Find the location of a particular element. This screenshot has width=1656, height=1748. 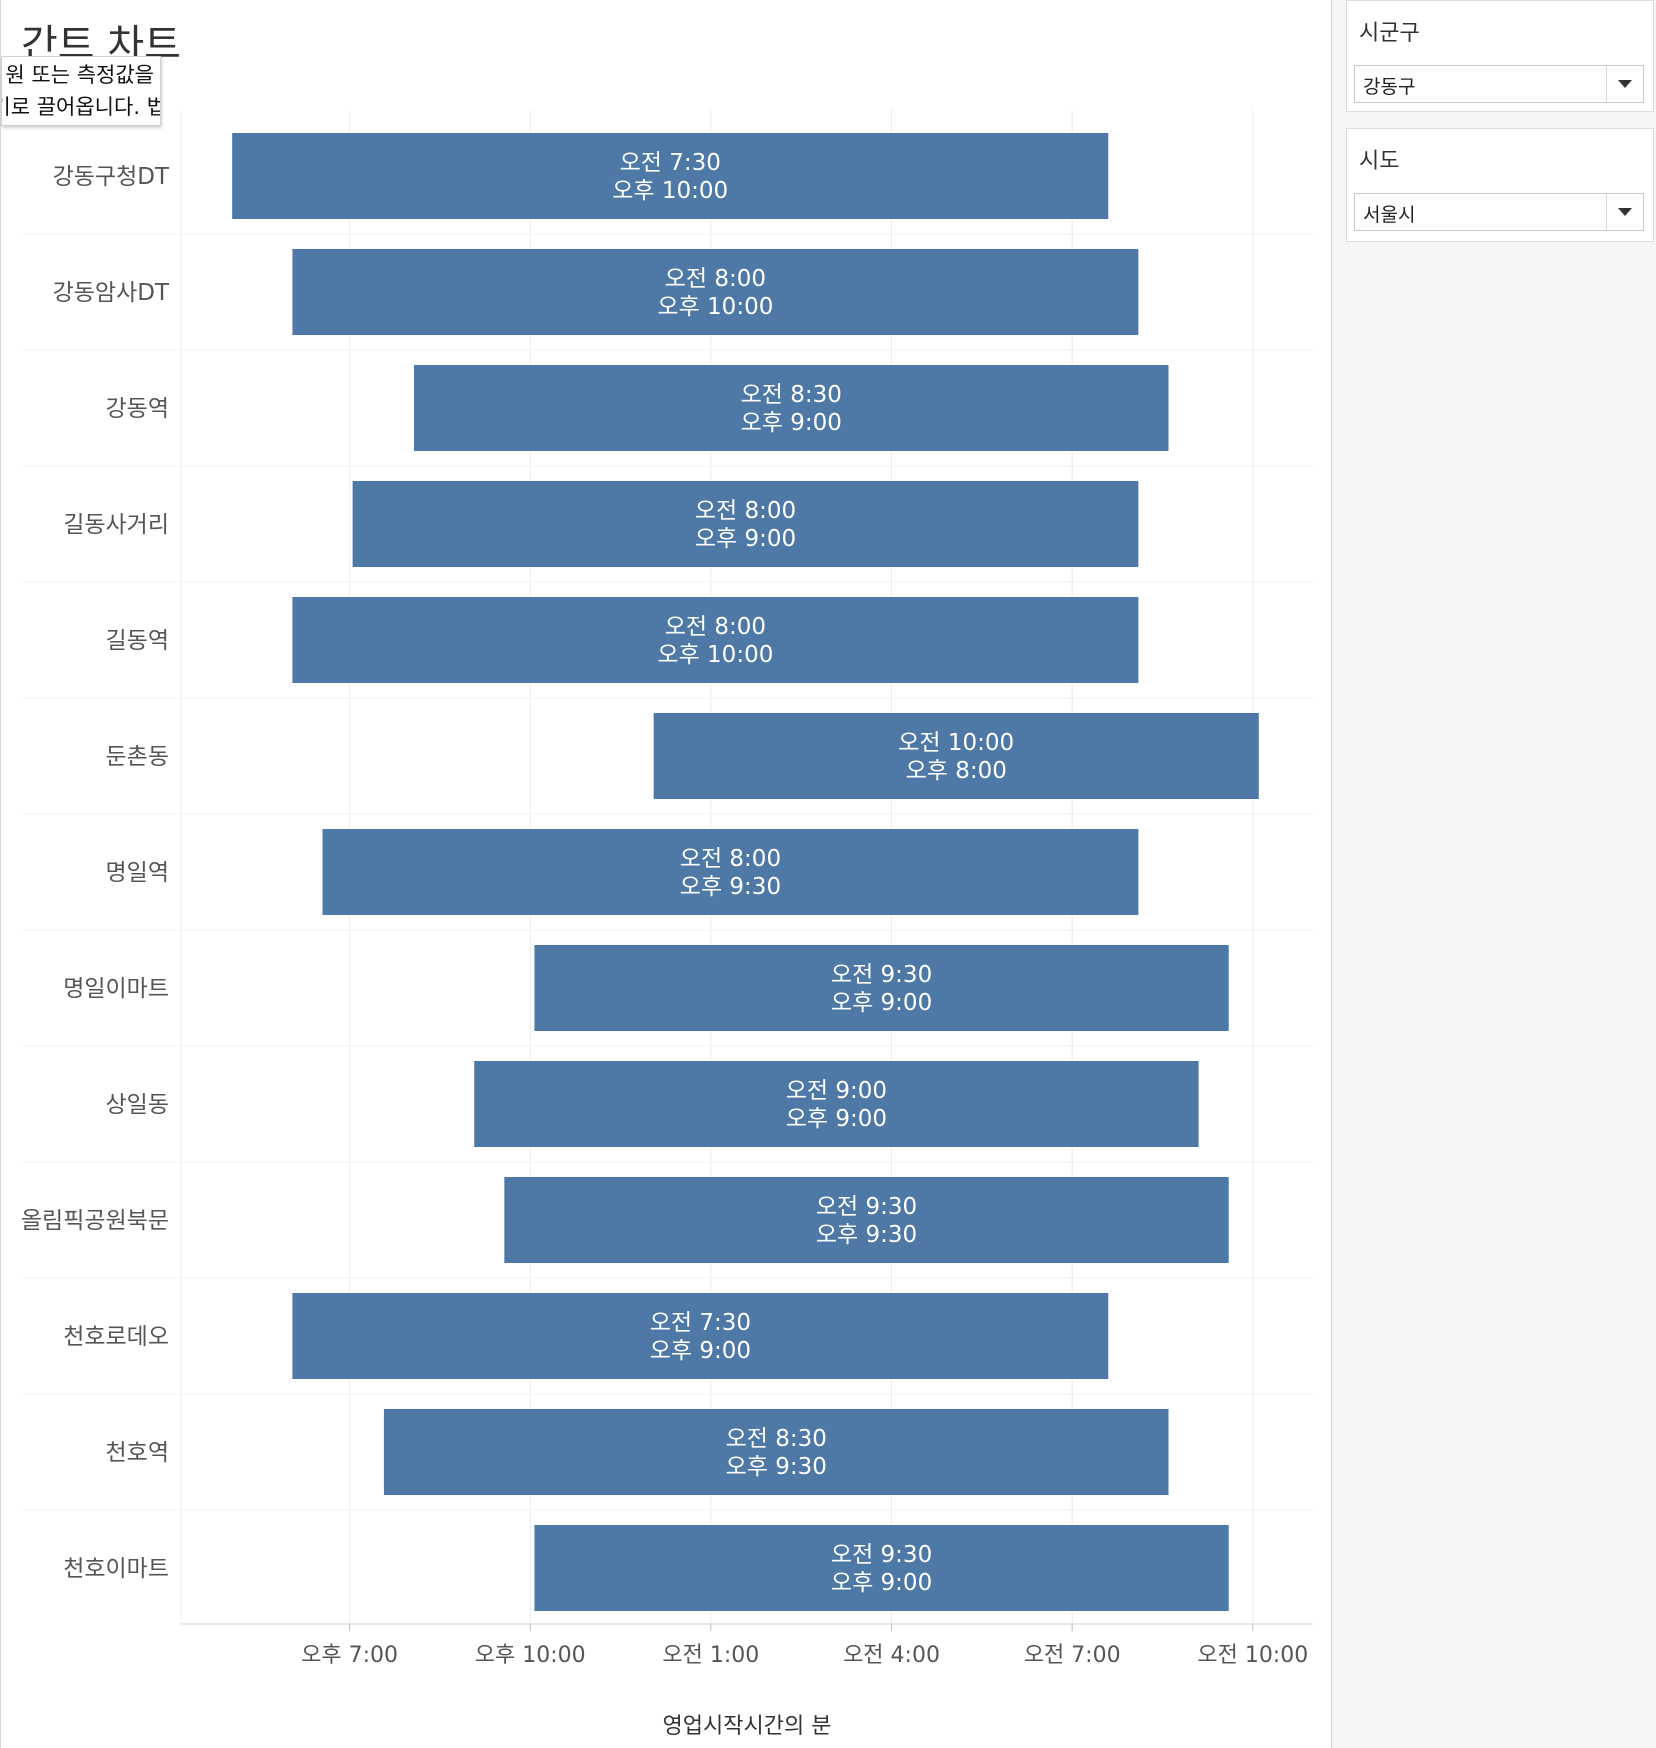

x-axis-title: 영업시작시간의 분 is located at coordinates (747, 1726).